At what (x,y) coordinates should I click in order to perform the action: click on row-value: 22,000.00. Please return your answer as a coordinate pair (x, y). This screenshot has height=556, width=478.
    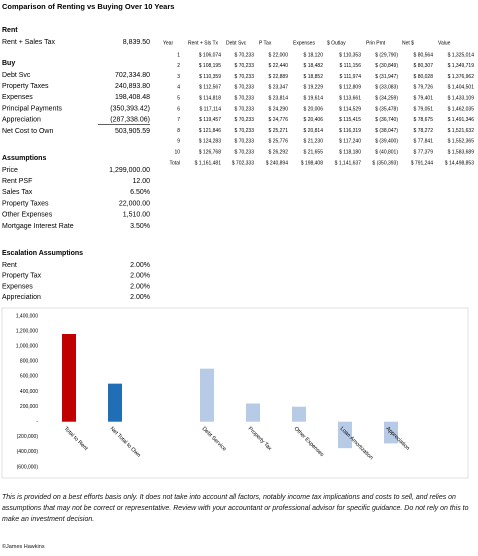
    Looking at the image, I should click on (134, 203).